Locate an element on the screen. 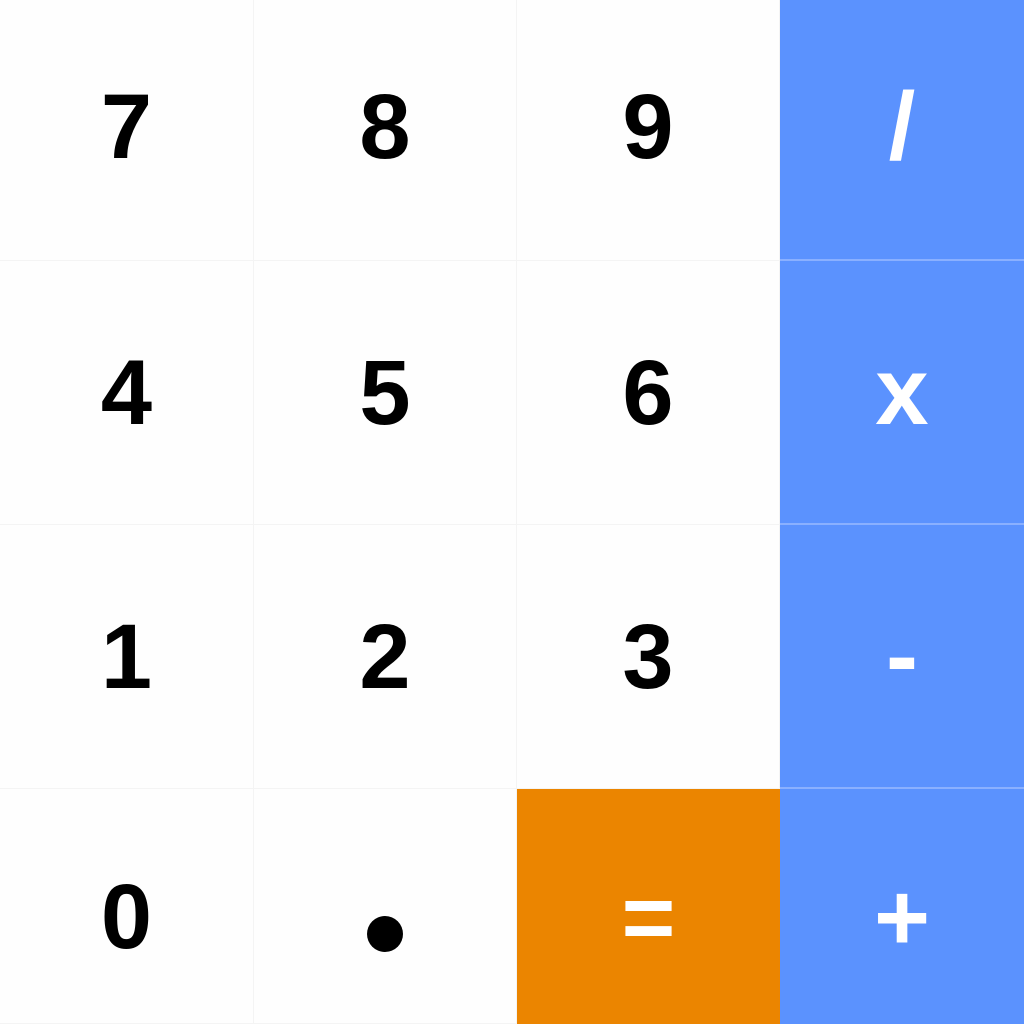  add-button: + is located at coordinates (902, 906).